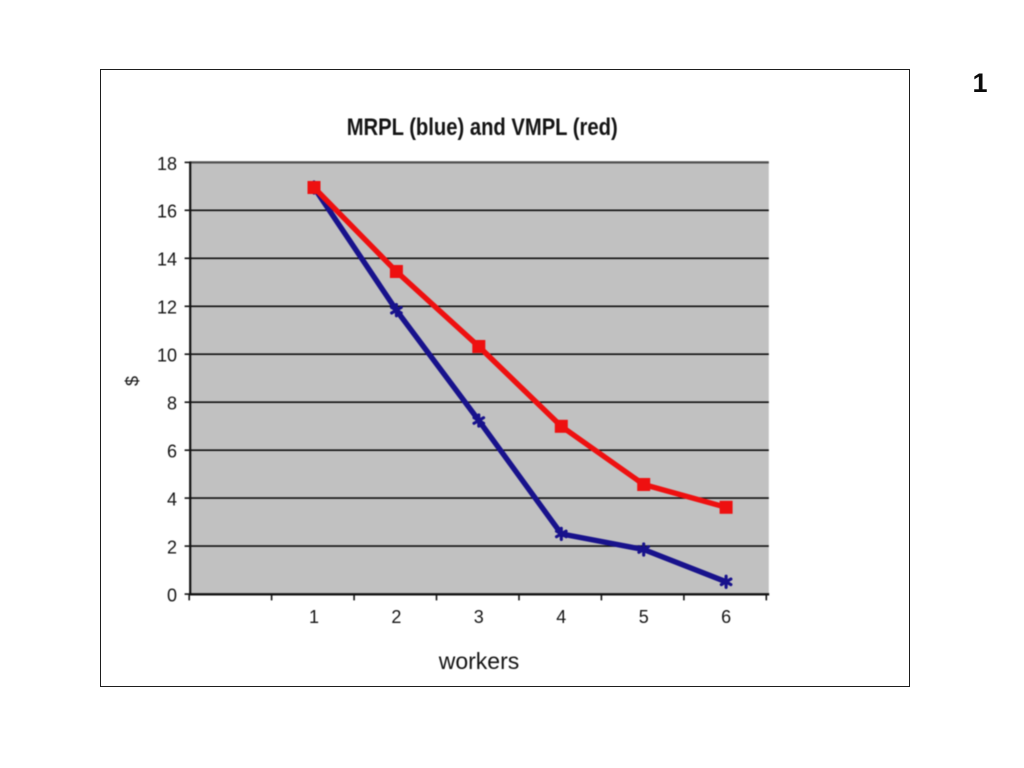 The width and height of the screenshot is (1024, 768). Describe the element at coordinates (167, 308) in the screenshot. I see `svg-text: 12` at that location.